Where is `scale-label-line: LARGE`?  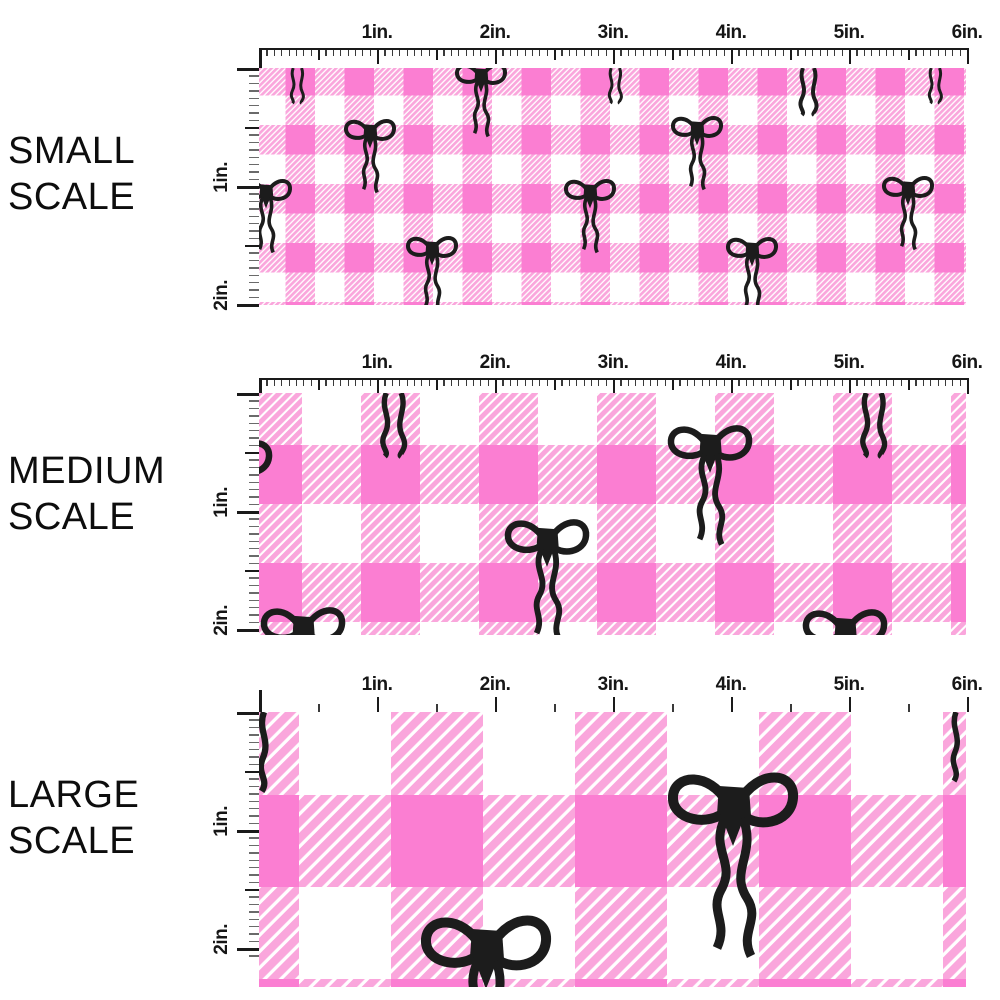 scale-label-line: LARGE is located at coordinates (74, 795).